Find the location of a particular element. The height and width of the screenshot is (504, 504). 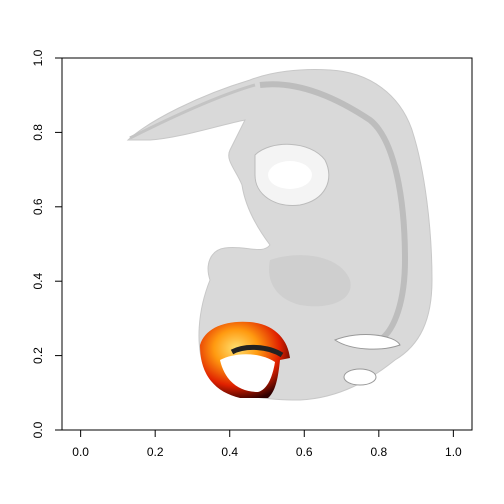

y-tick-label: 0.0 is located at coordinates (38, 429).